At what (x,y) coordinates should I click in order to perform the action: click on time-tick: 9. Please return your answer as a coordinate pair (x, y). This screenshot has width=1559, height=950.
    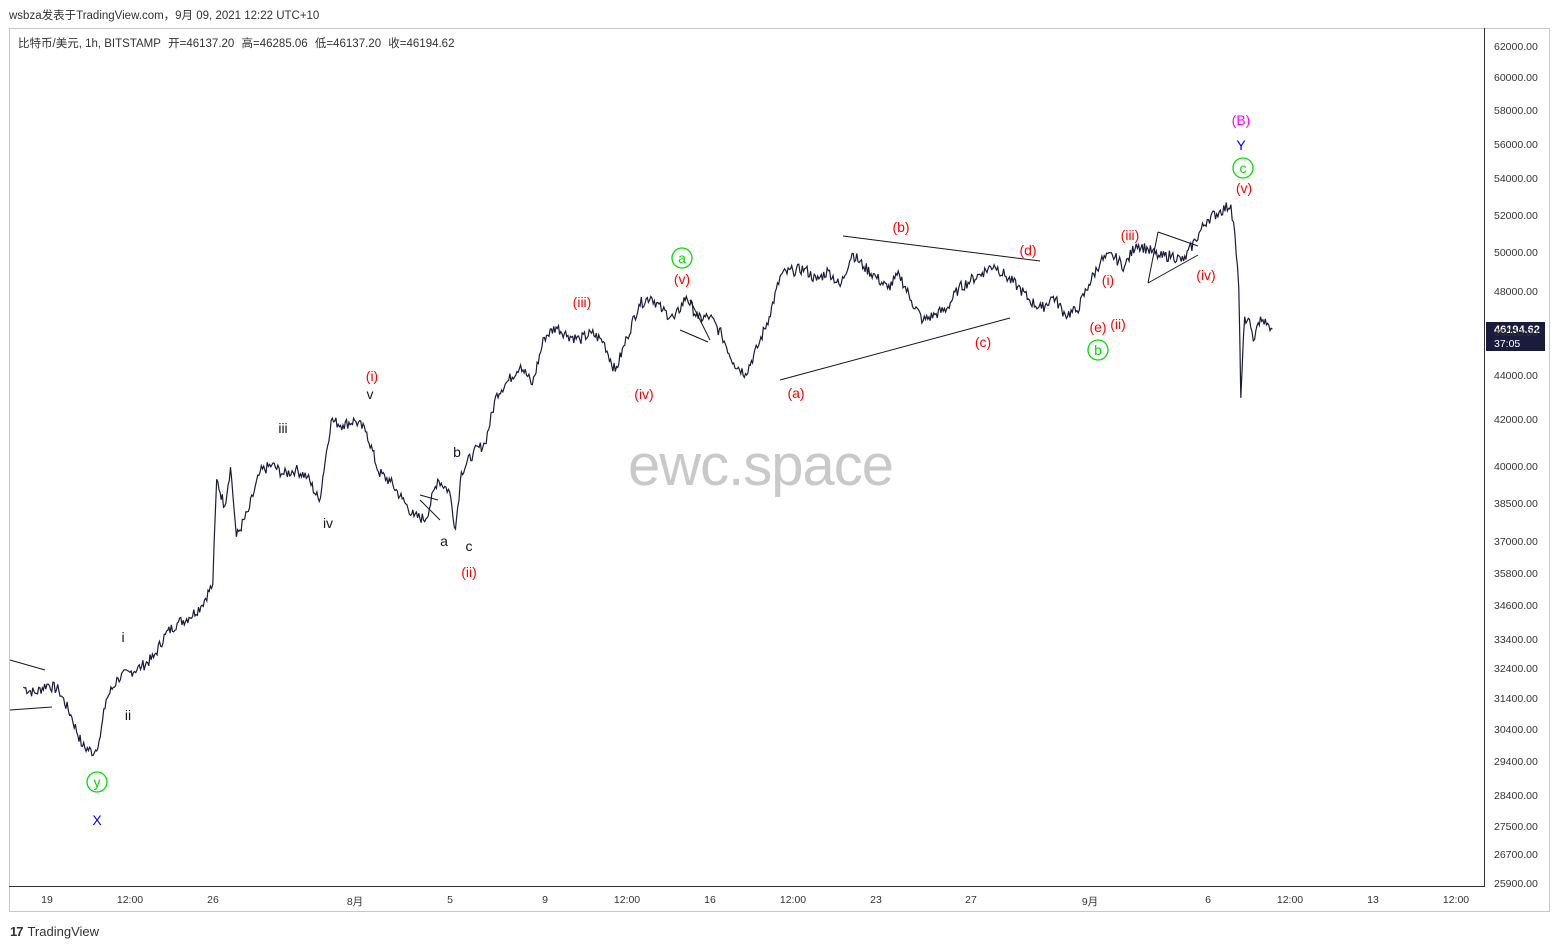
    Looking at the image, I should click on (545, 900).